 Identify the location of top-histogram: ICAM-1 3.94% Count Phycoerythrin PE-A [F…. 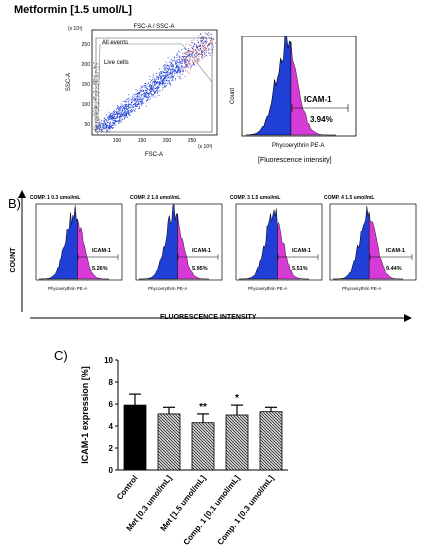
(293, 100).